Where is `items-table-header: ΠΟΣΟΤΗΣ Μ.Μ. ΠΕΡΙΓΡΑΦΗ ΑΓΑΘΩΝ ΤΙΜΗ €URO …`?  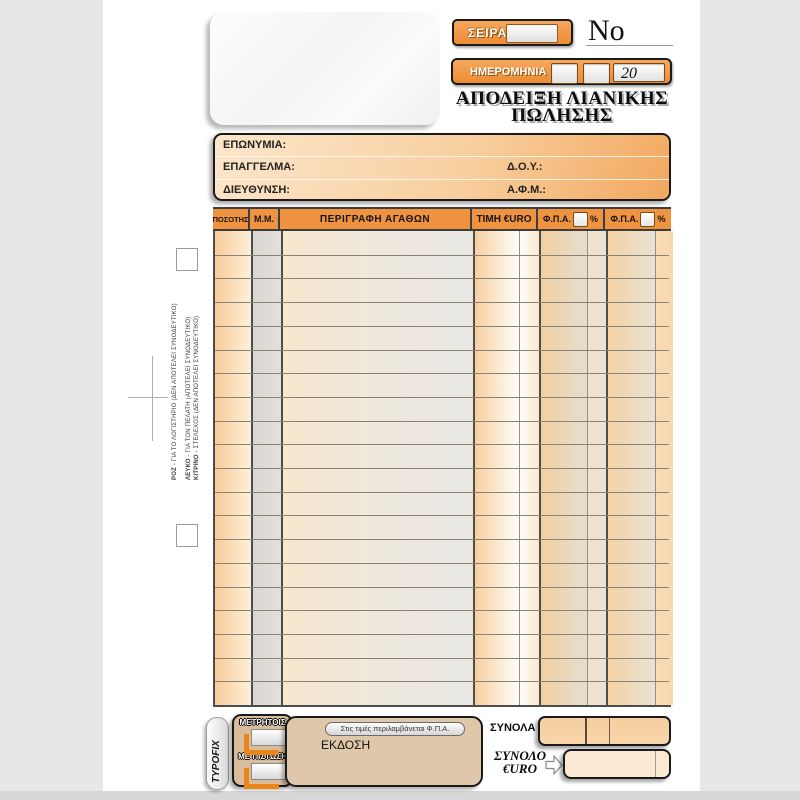
items-table-header: ΠΟΣΟΤΗΣ Μ.Μ. ΠΕΡΙΓΡΑΦΗ ΑΓΑΘΩΝ ΤΙΜΗ €URO … is located at coordinates (441, 219).